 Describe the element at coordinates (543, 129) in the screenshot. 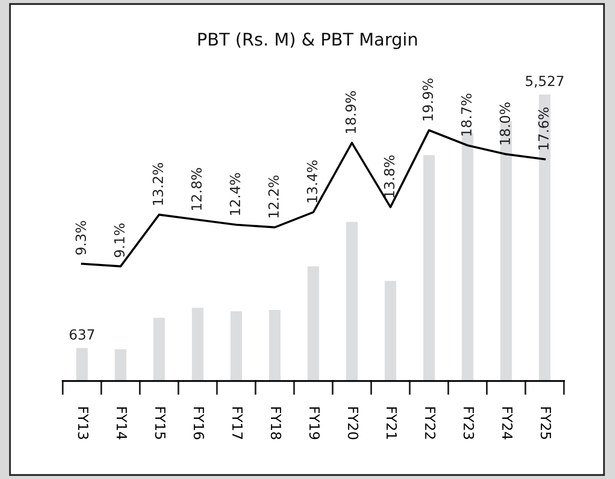

I see `data-label: 17.6%` at that location.